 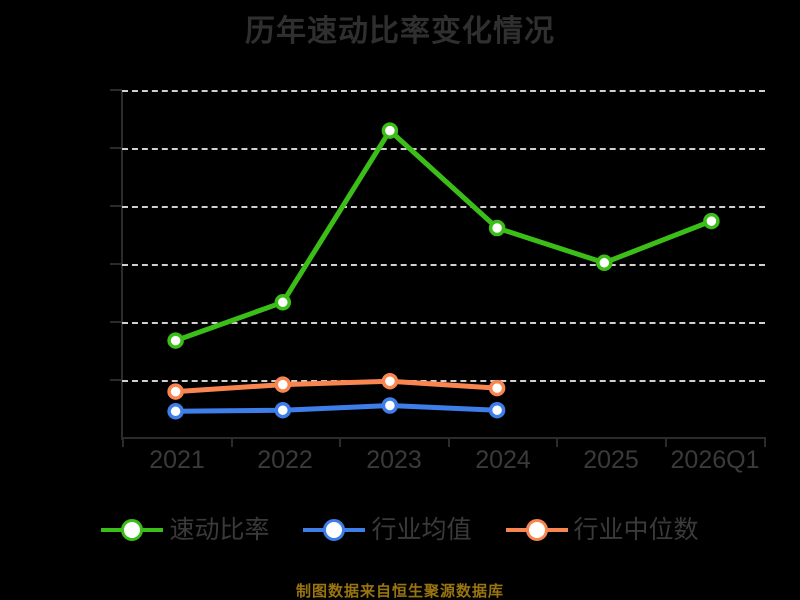 What do you see at coordinates (636, 530) in the screenshot?
I see `legend-label-industry-median: 行业中位数` at bounding box center [636, 530].